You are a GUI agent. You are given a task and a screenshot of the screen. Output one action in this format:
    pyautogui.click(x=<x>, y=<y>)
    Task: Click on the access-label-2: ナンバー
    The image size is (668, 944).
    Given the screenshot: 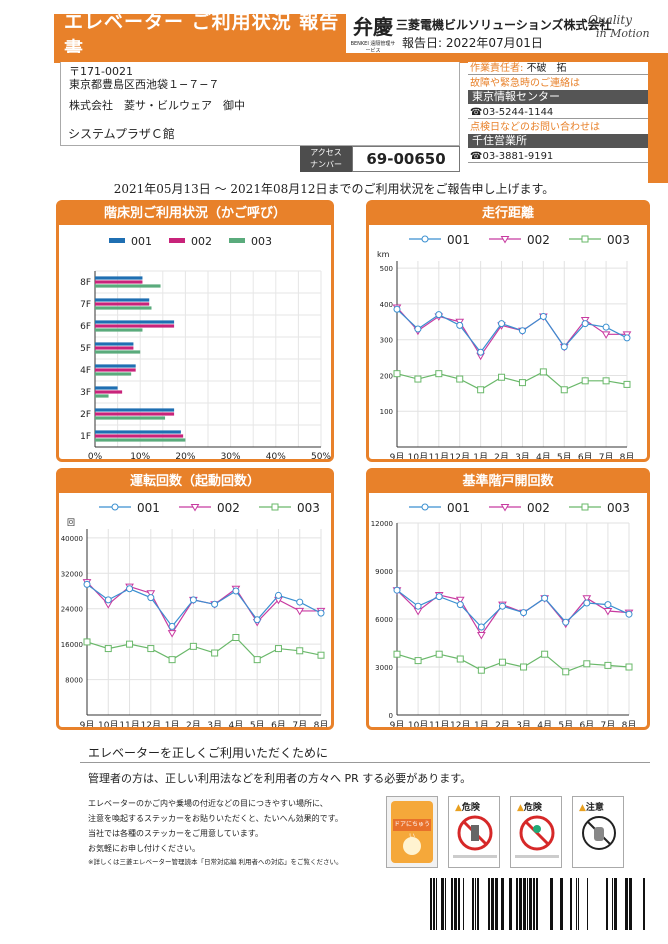 What is the action you would take?
    pyautogui.click(x=326, y=164)
    